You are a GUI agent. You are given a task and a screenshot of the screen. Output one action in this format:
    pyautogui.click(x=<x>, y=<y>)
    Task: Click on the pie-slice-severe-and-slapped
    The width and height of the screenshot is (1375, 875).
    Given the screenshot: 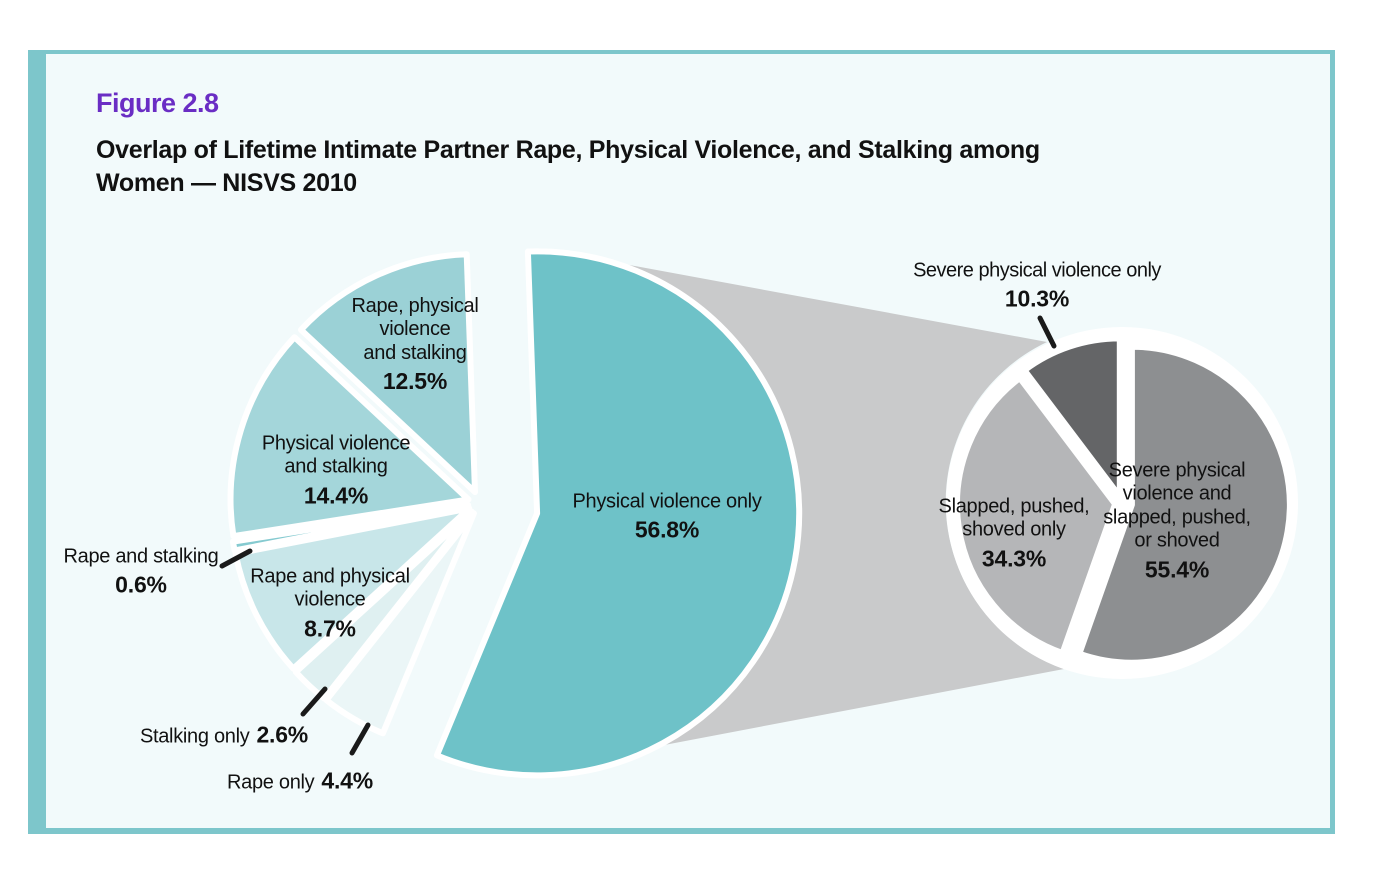 What is the action you would take?
    pyautogui.click(x=1184, y=504)
    